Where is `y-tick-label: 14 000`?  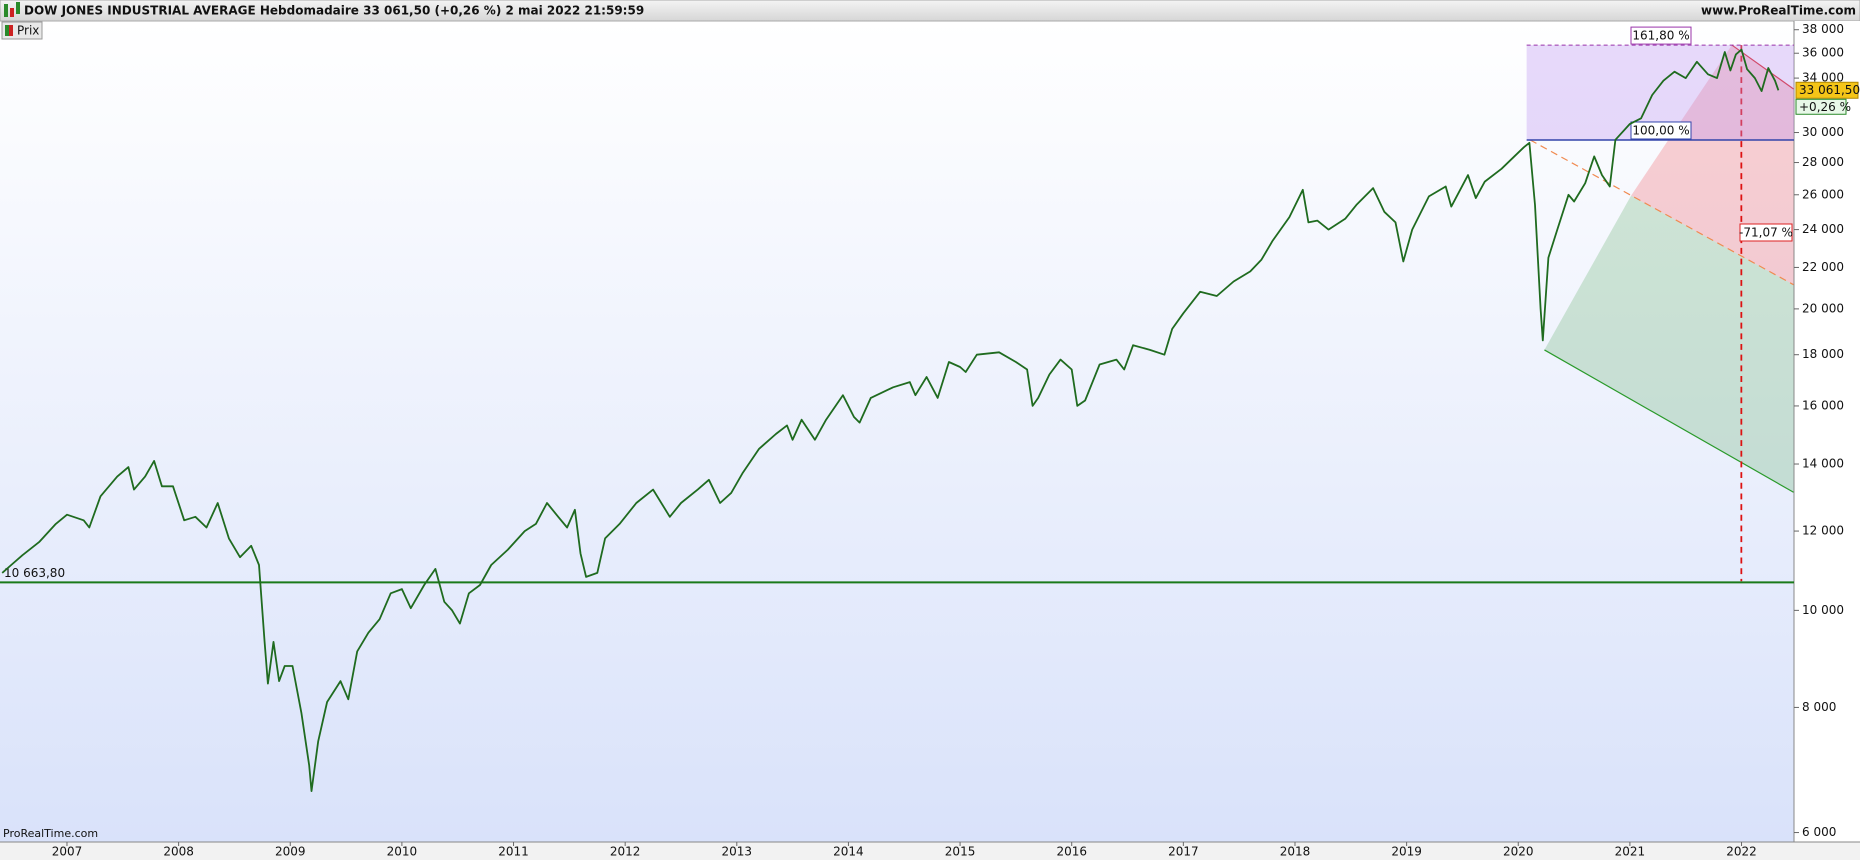 y-tick-label: 14 000 is located at coordinates (1823, 464).